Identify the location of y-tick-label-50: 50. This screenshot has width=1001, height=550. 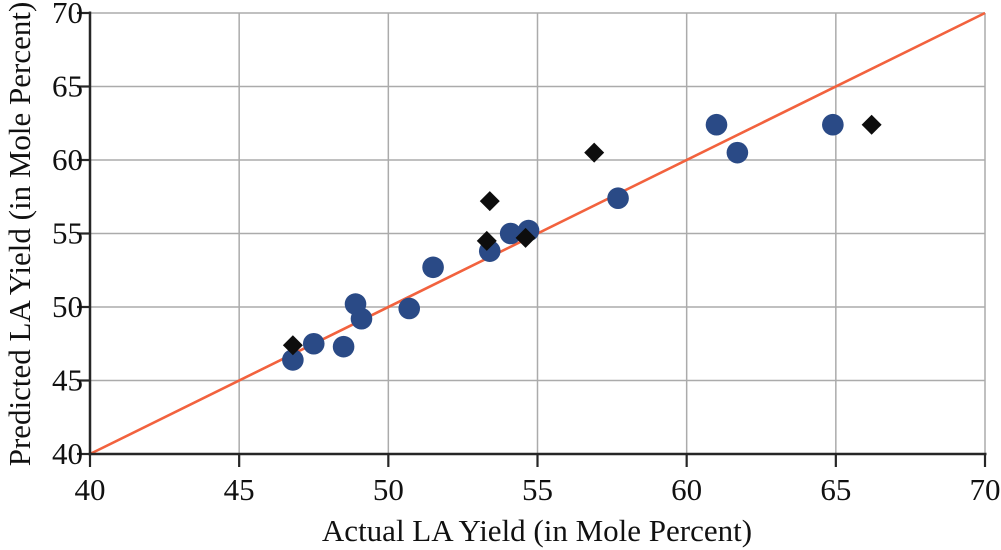
(67, 306).